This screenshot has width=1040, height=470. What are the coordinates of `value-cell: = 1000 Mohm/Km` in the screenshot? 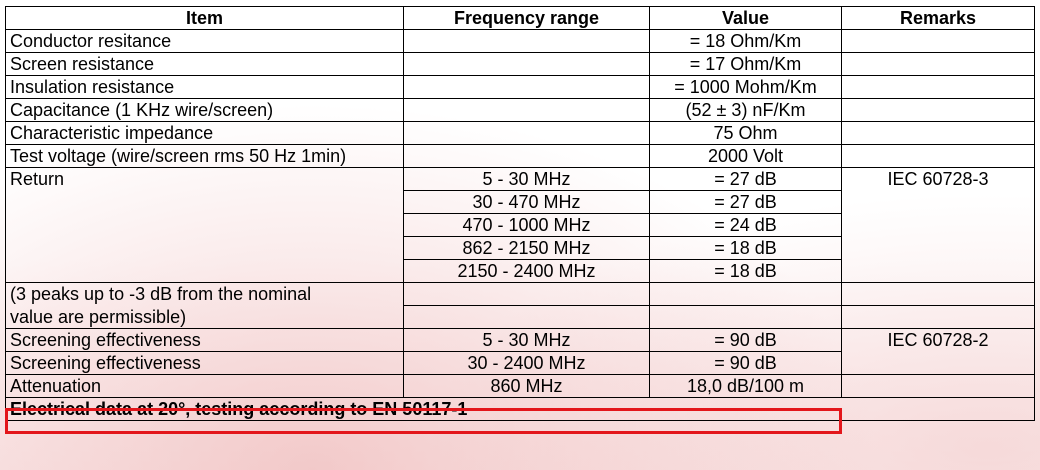 It's located at (745, 87).